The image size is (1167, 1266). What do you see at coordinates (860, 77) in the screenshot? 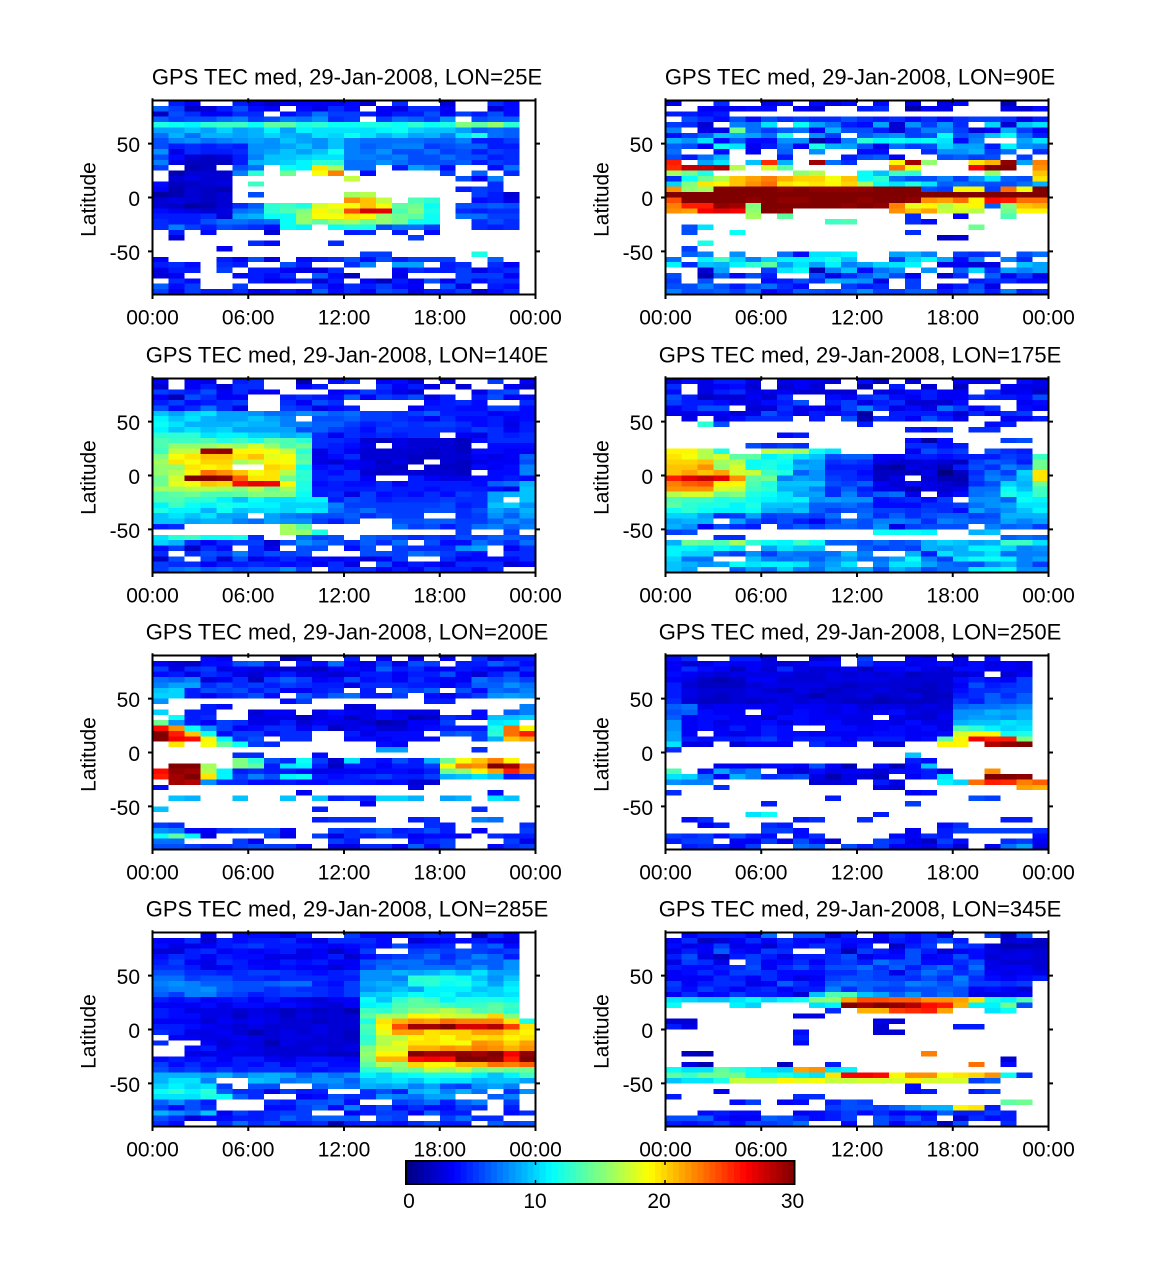
I see `svg-text:GPS TEC med, 29-Jan-2008, LON=: GPS TEC med, 29-Jan-2008, LON=90E` at bounding box center [860, 77].